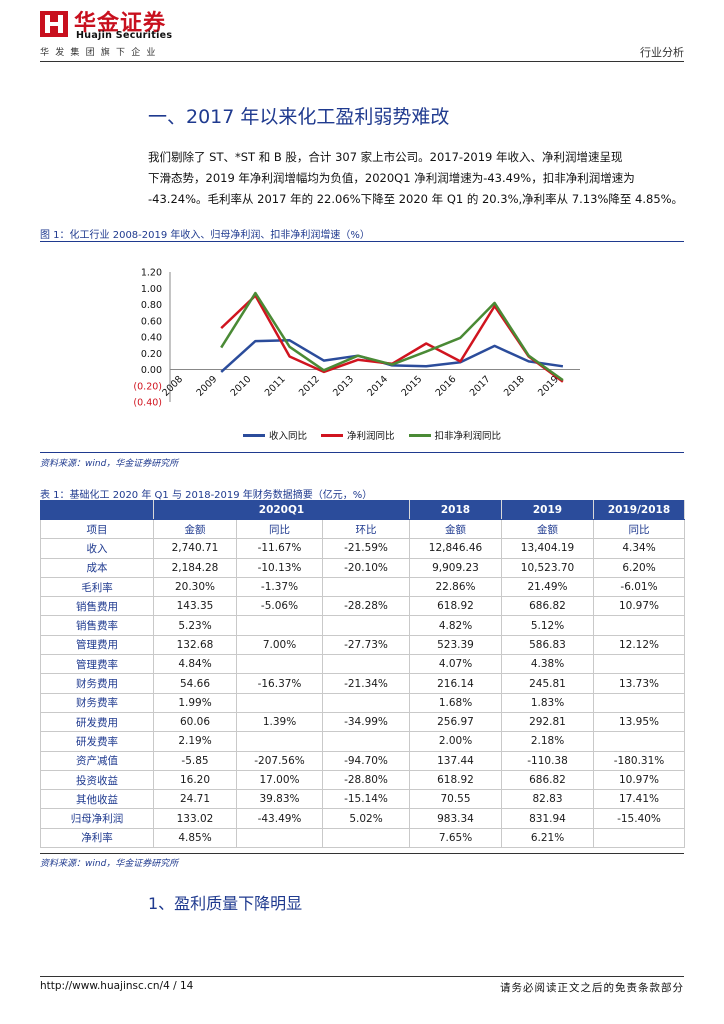 This screenshot has height=1024, width=724. Describe the element at coordinates (151, 305) in the screenshot. I see `y-tick-label: 0.80` at that location.